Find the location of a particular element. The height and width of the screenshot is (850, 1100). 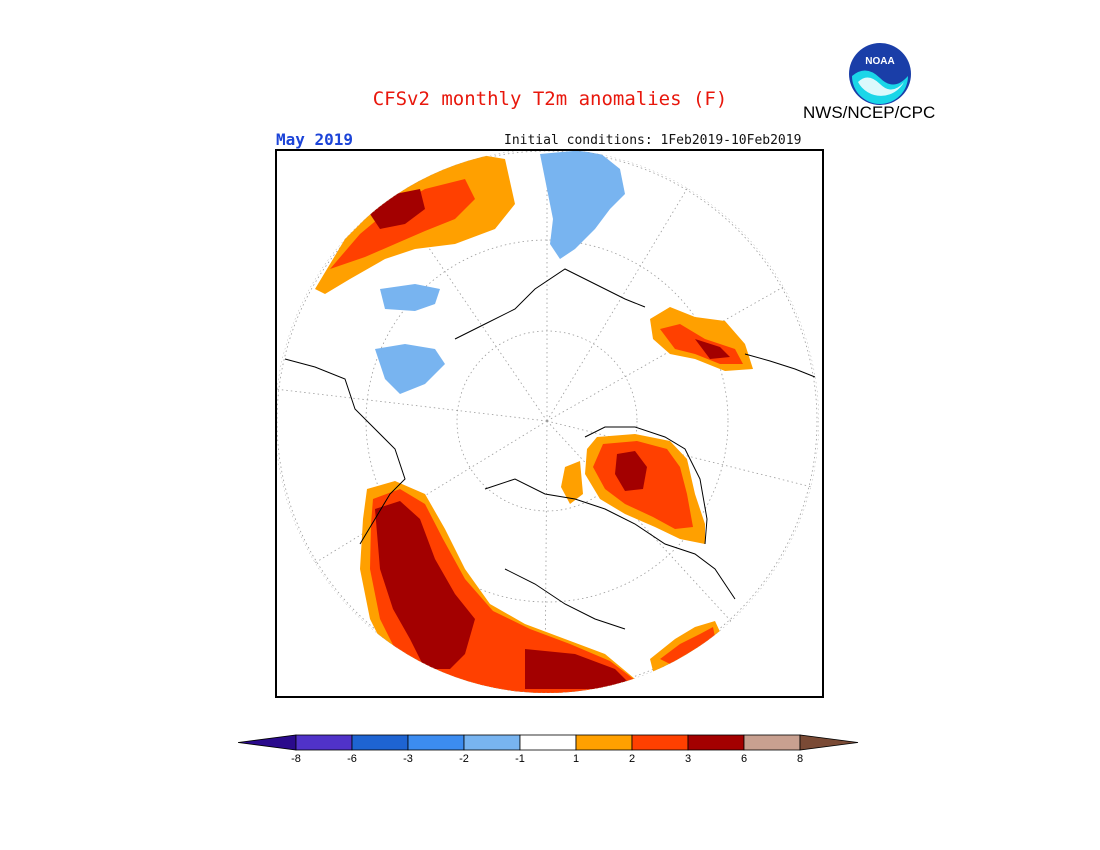

colorbar-tick-label: -6 is located at coordinates (352, 759).